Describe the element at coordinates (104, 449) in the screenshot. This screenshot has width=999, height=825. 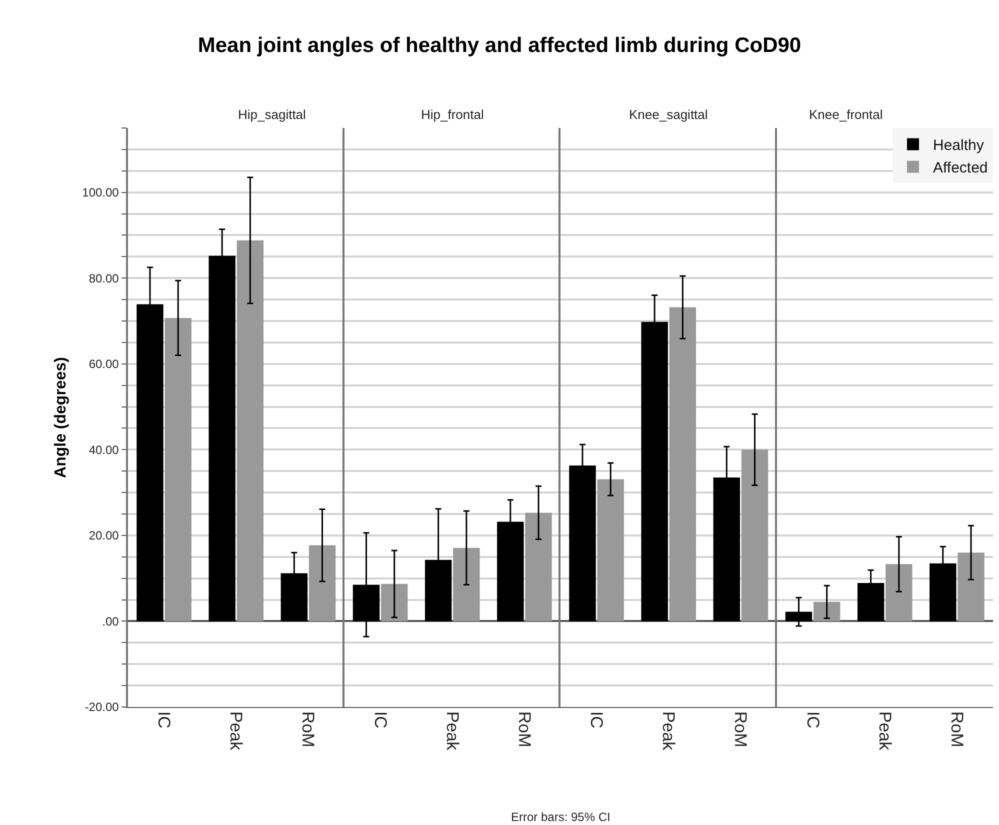
I see `y-tick-label: 40.00` at that location.